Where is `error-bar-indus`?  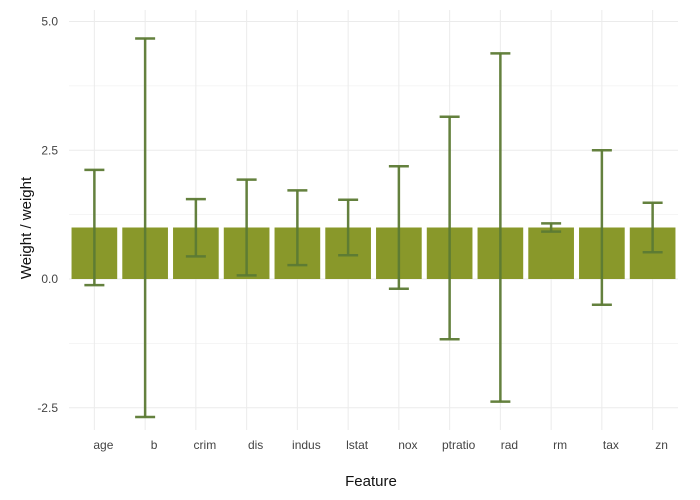
error-bar-indus is located at coordinates (297, 228).